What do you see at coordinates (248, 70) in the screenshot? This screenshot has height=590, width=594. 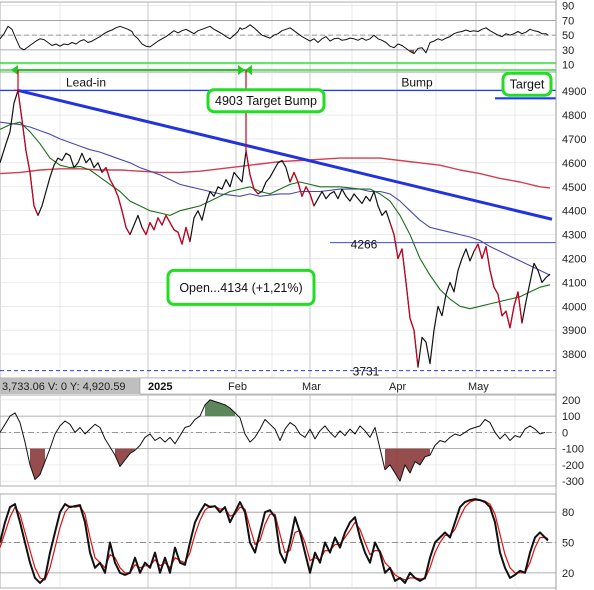 I see `bump-arrow-left` at bounding box center [248, 70].